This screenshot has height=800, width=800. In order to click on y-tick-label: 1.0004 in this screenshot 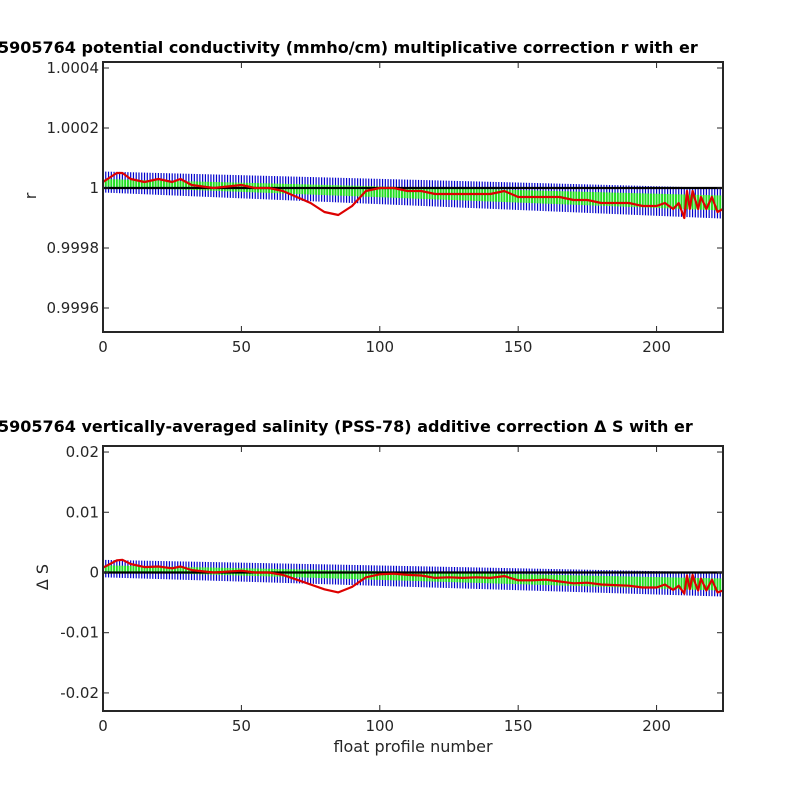, I will do `click(73, 68)`.